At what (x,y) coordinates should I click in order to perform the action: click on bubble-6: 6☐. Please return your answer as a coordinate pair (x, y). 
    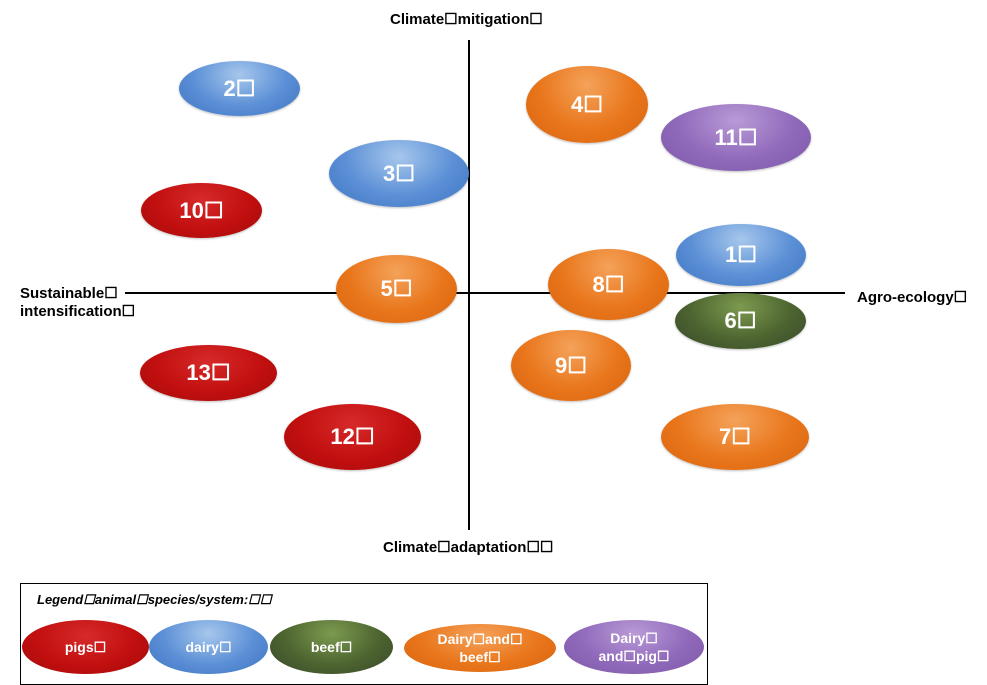
    Looking at the image, I should click on (740, 321).